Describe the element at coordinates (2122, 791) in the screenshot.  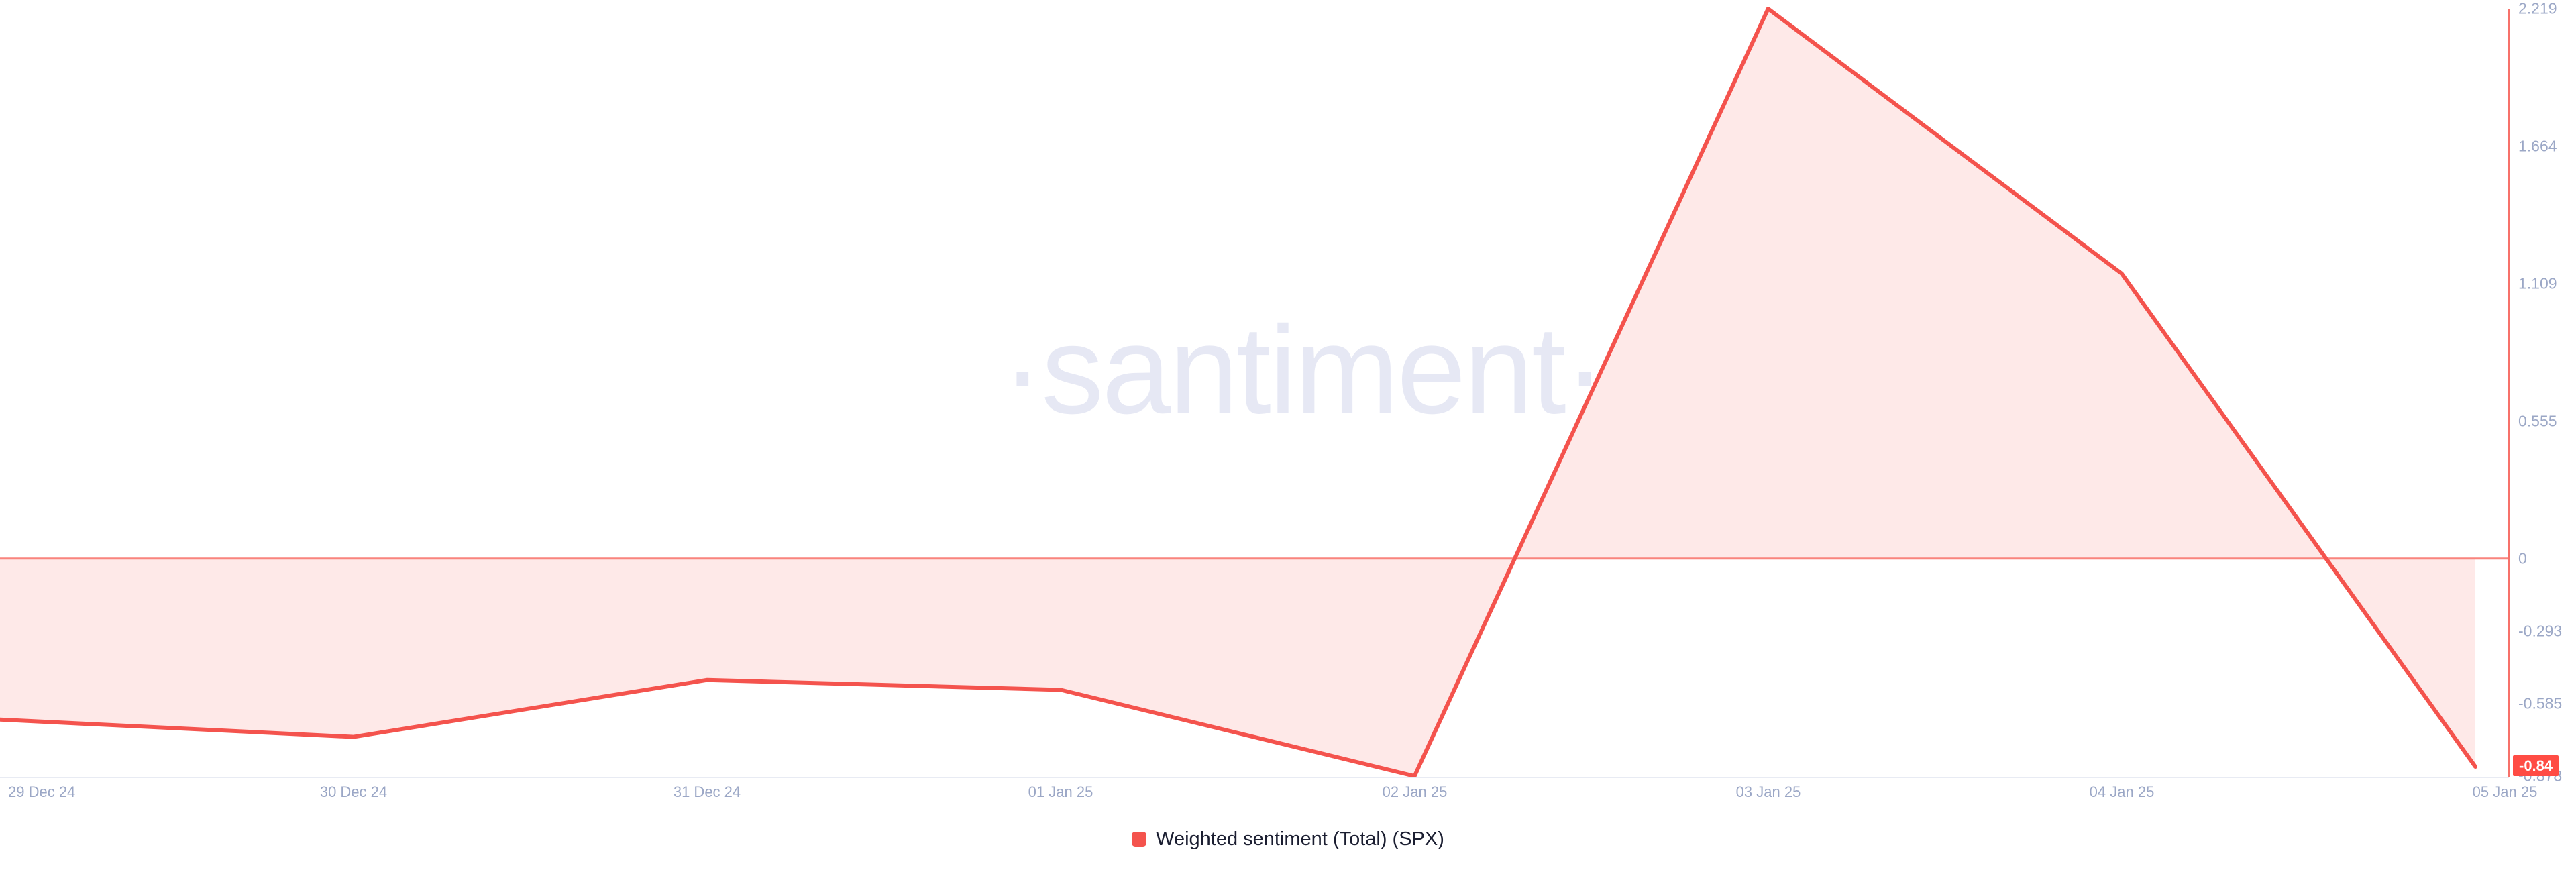
I see `x-axis-tick-label: 04 Jan 25` at that location.